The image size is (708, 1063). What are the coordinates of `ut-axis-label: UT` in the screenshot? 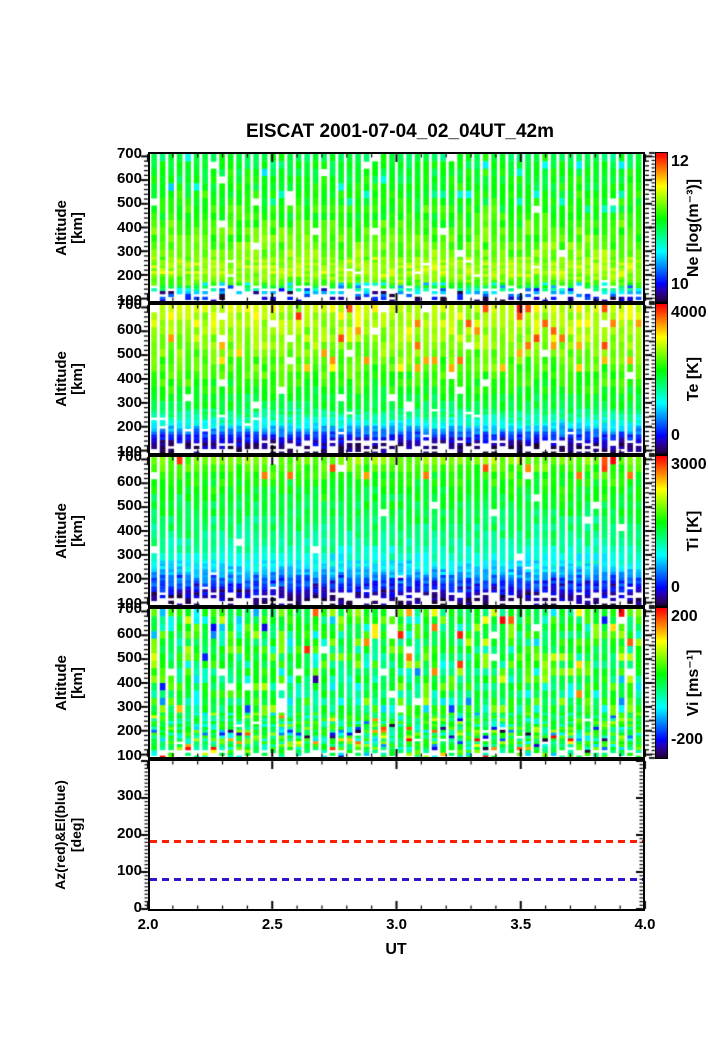 It's located at (396, 949).